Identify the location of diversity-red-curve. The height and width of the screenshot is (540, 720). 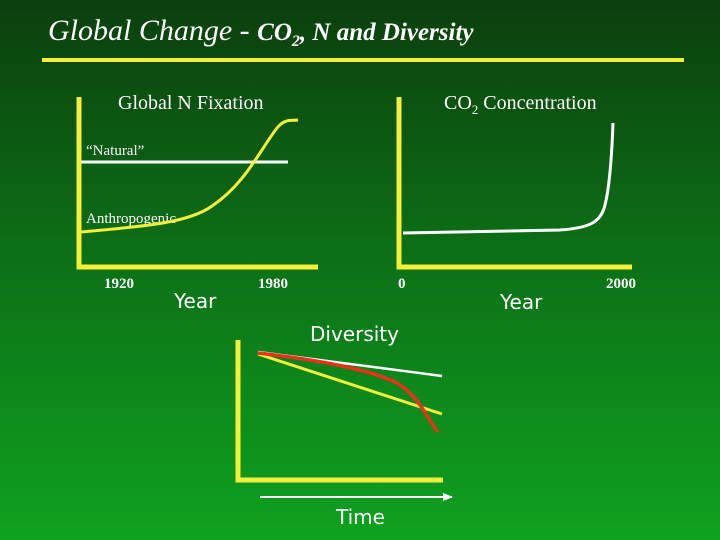
(348, 392).